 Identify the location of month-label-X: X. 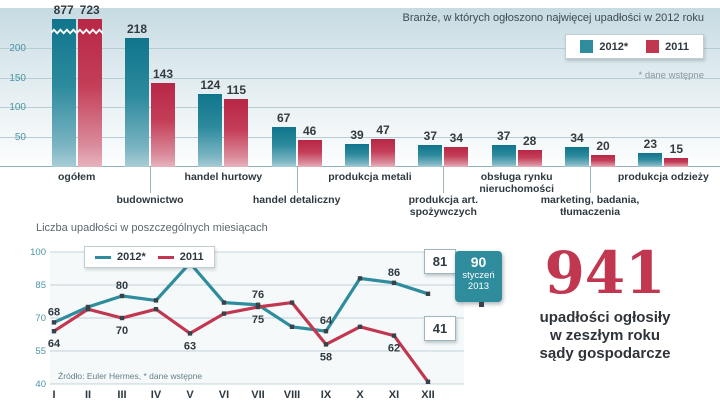
(360, 395).